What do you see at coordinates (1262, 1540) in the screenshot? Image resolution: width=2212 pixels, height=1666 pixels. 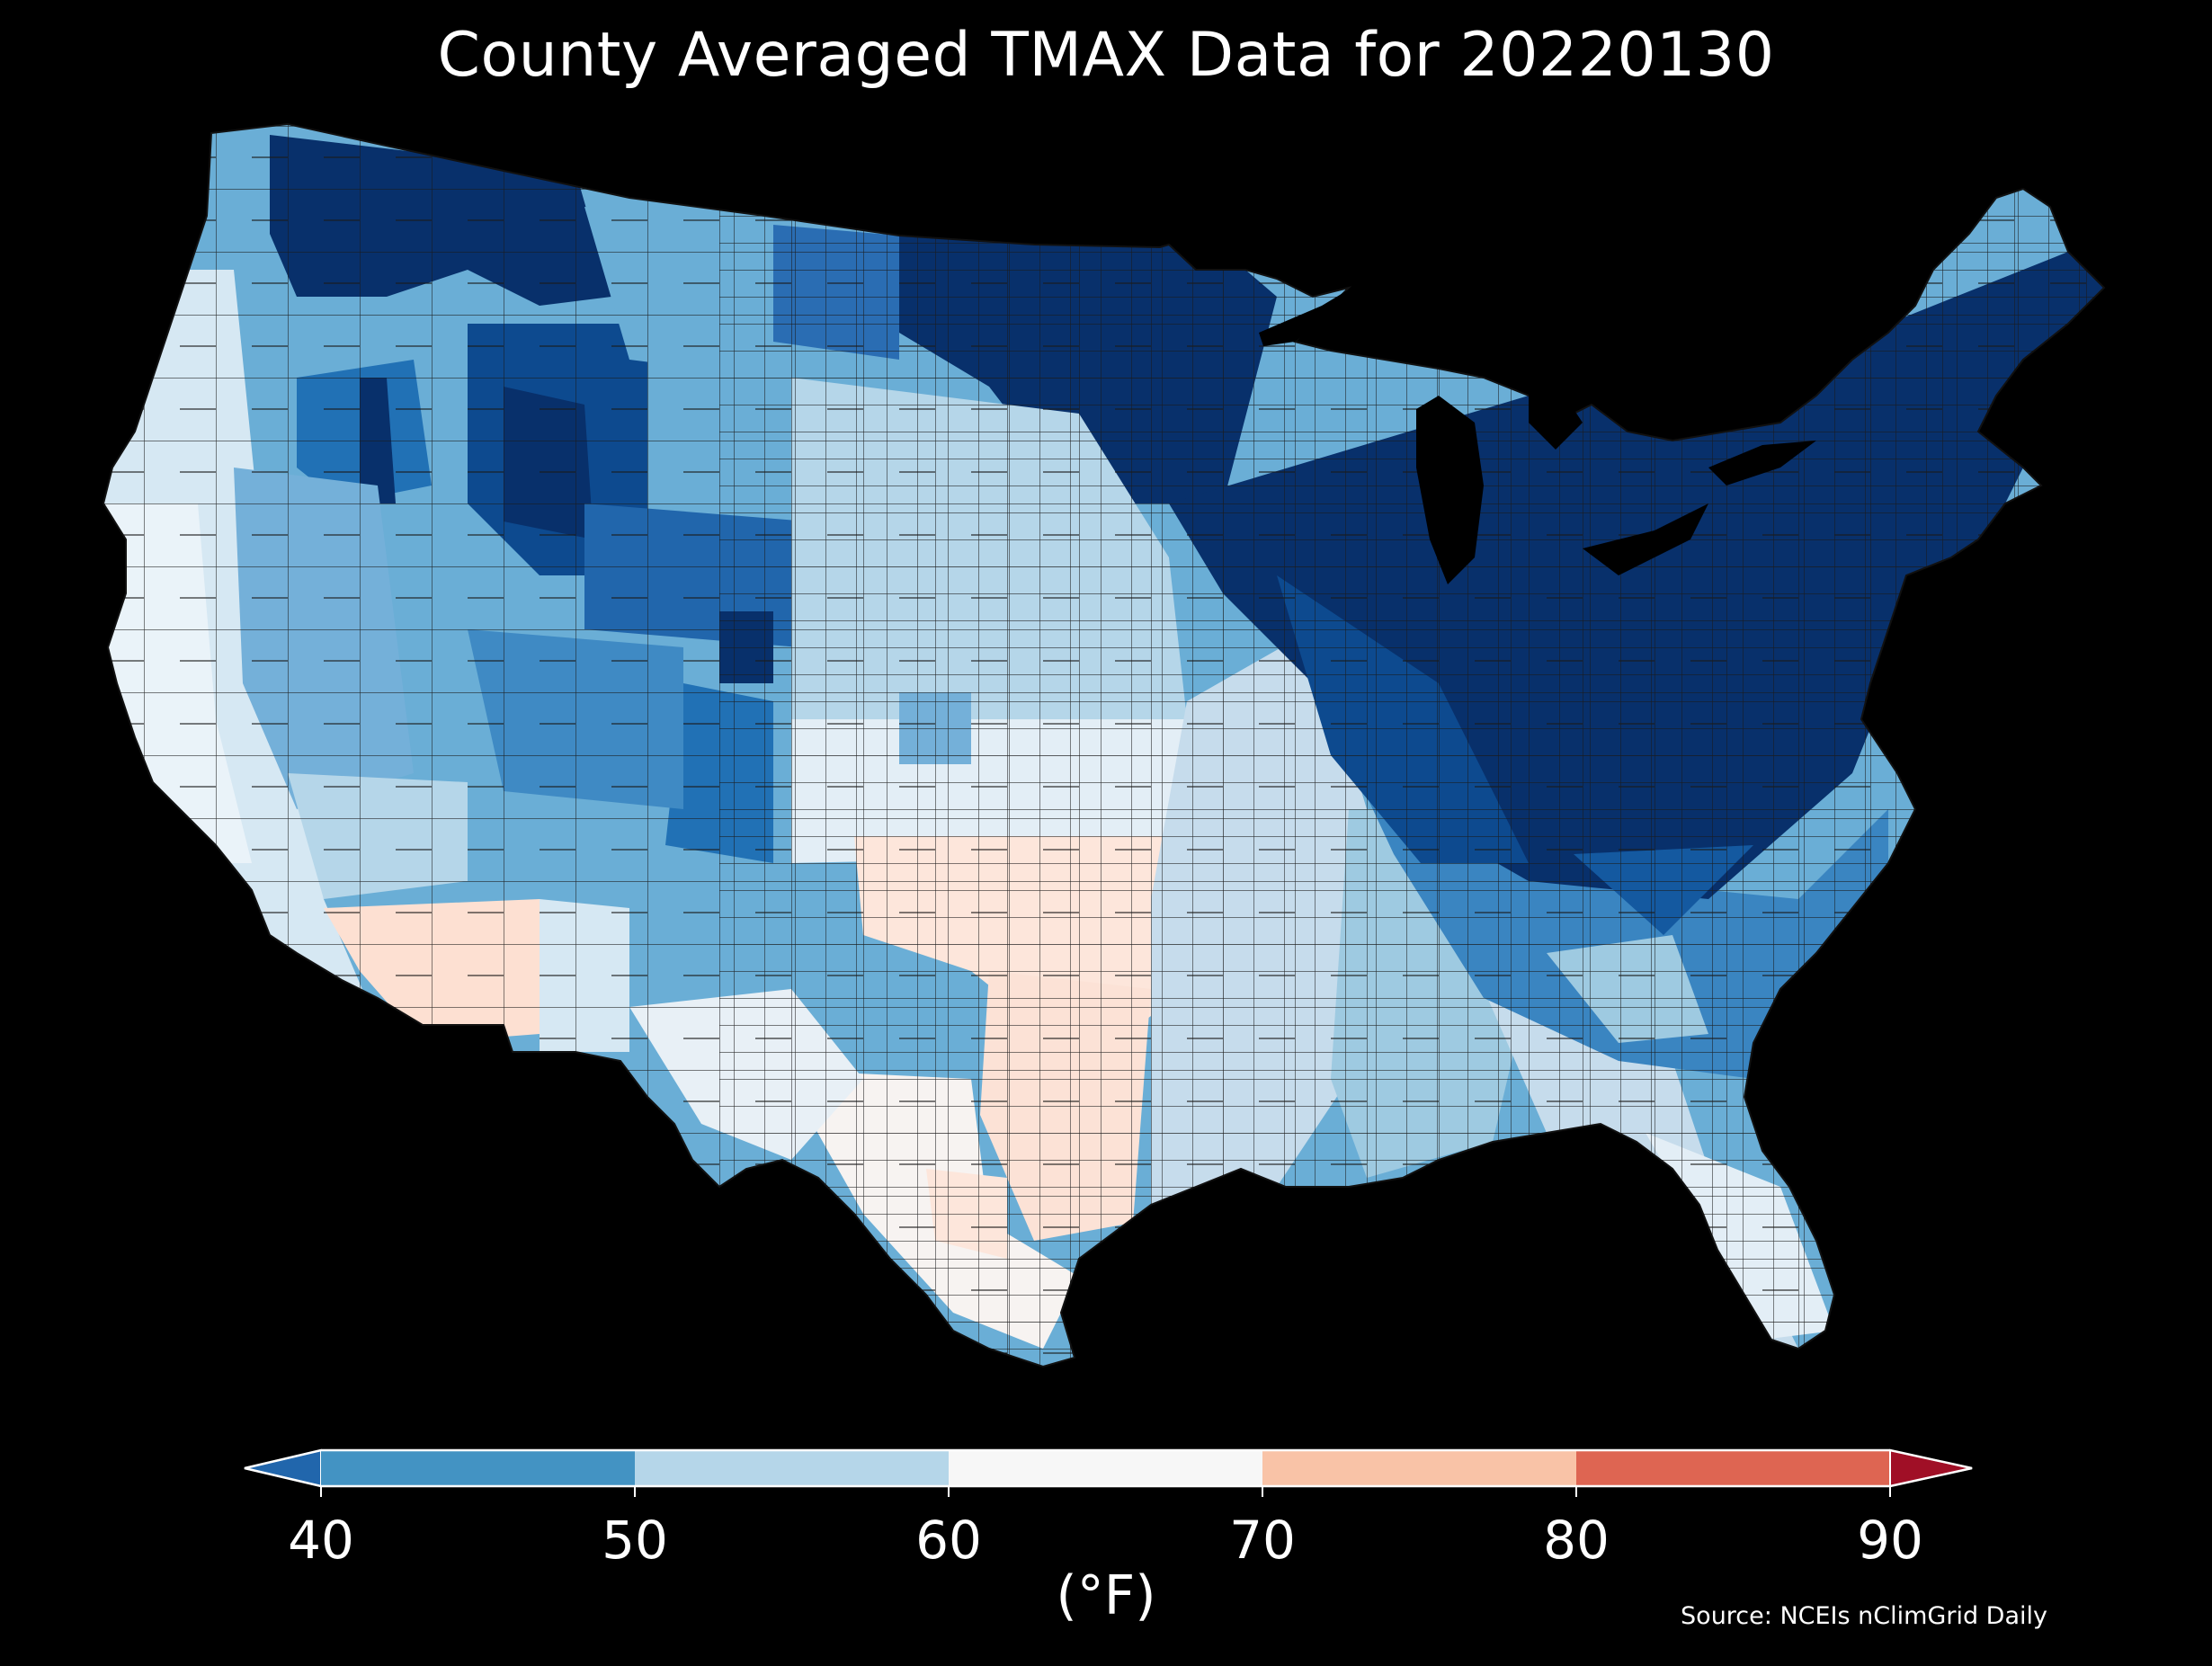 I see `colorbar-tick-label: 70` at bounding box center [1262, 1540].